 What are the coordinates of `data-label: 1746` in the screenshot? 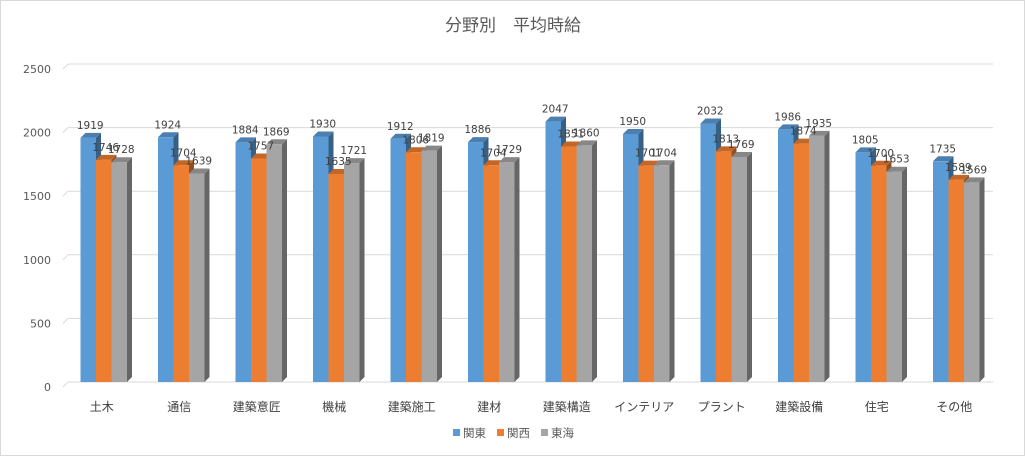 It's located at (105, 148).